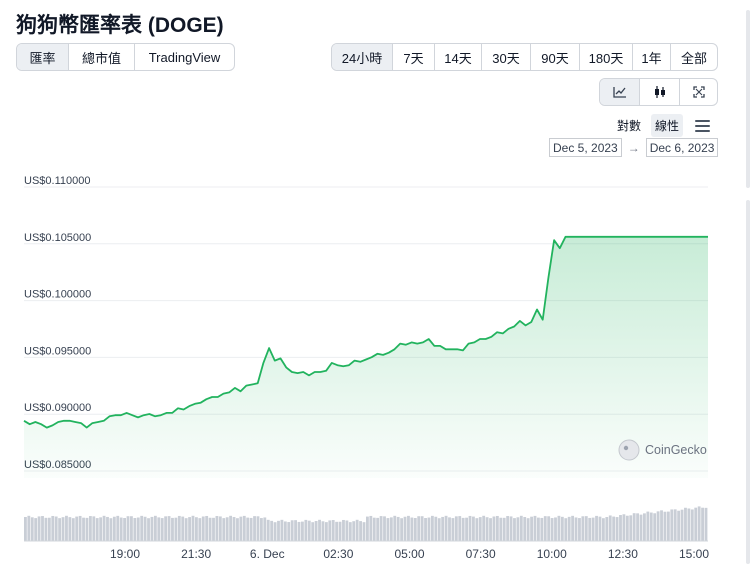 The image size is (750, 574). What do you see at coordinates (414, 57) in the screenshot?
I see `range-7d: 7天` at bounding box center [414, 57].